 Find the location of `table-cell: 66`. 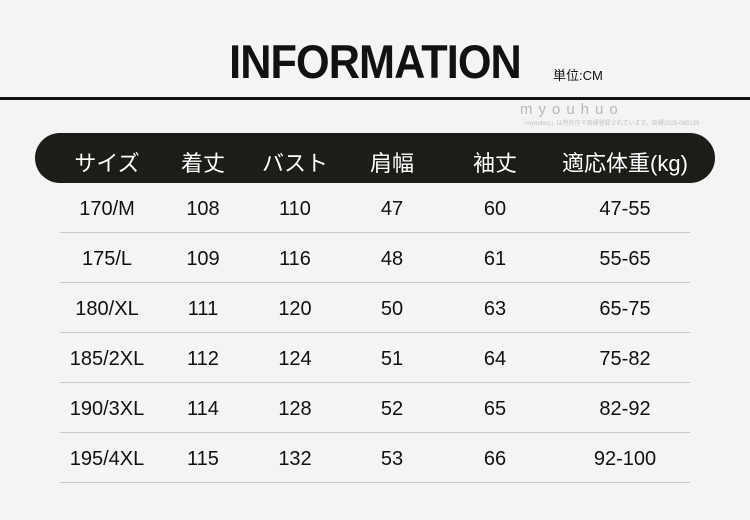

table-cell: 66 is located at coordinates (495, 459).